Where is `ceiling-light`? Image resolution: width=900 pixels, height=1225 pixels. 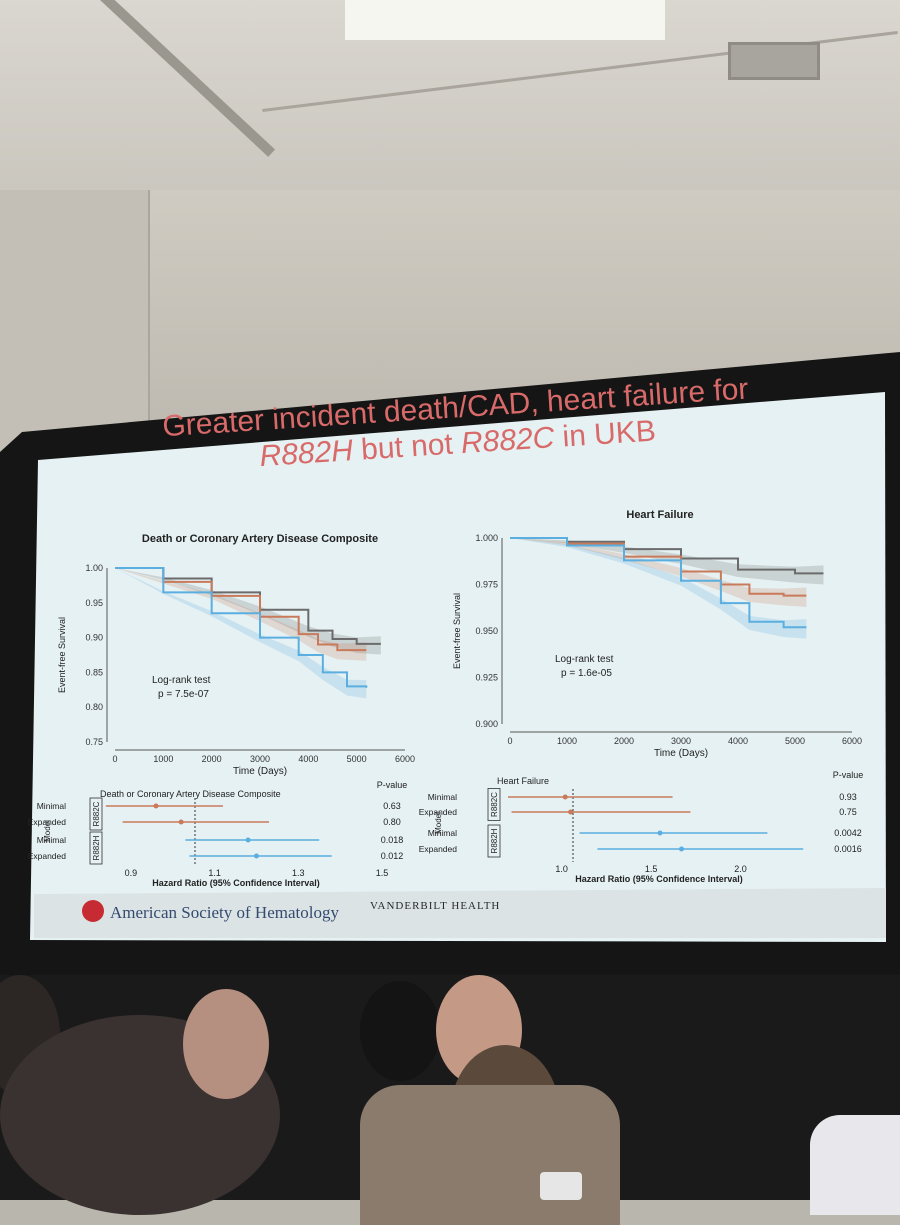
ceiling-light is located at coordinates (505, 20).